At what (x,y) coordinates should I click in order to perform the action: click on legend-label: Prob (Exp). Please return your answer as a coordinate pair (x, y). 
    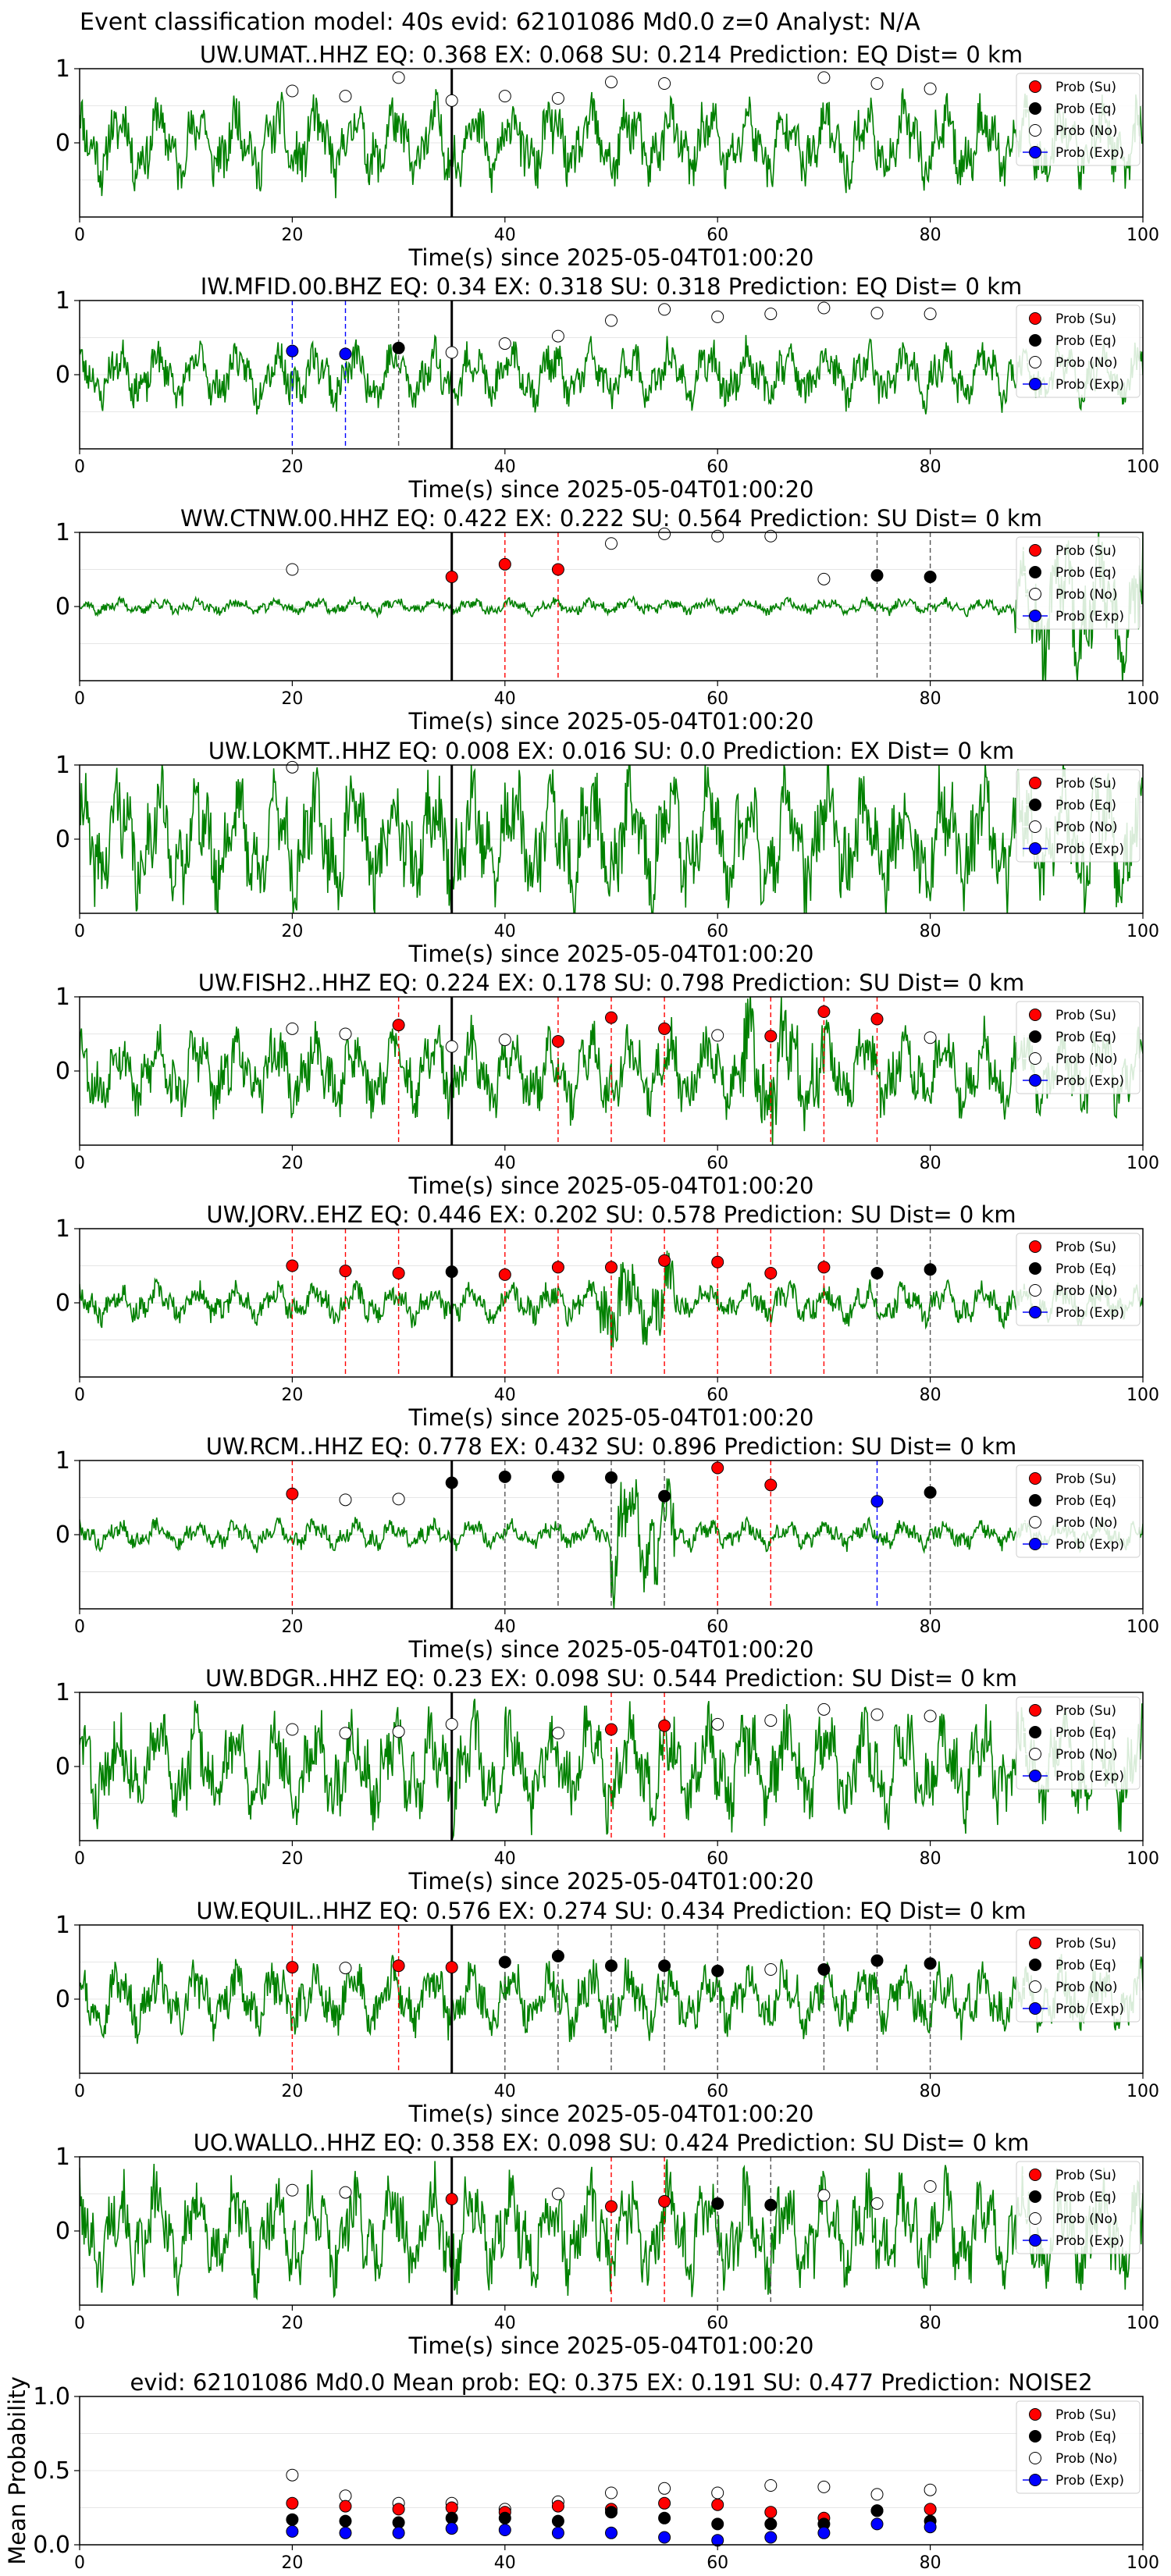
    Looking at the image, I should click on (1089, 1777).